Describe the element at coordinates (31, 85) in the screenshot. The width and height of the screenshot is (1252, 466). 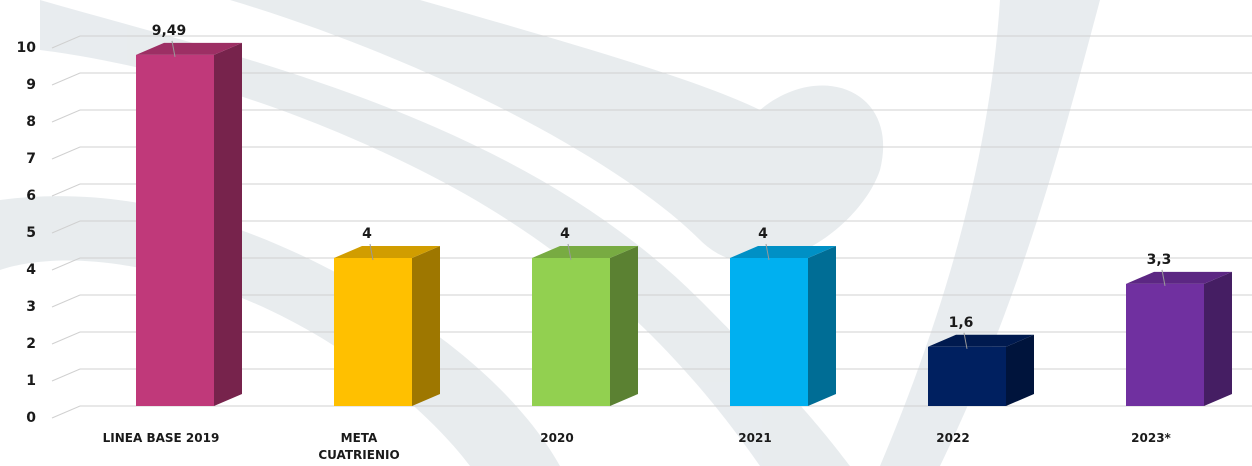
I see `y-tick-label: 9` at that location.